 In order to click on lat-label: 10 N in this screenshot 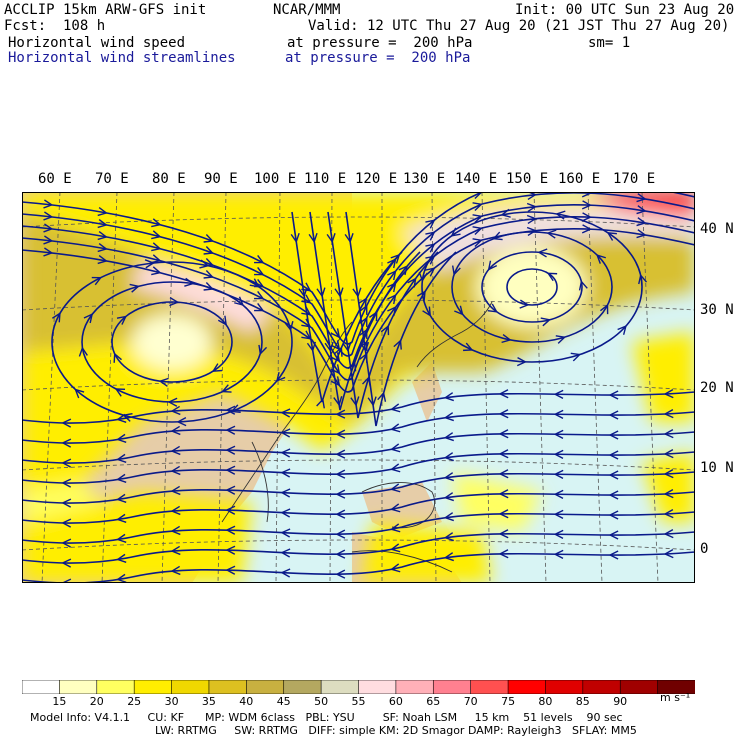, I will do `click(717, 468)`.